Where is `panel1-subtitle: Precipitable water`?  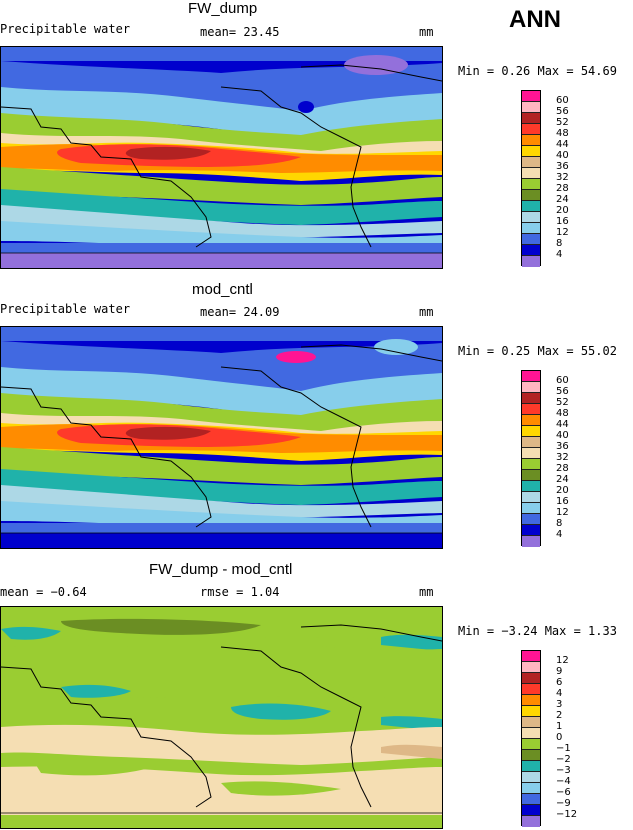 panel1-subtitle: Precipitable water is located at coordinates (65, 29).